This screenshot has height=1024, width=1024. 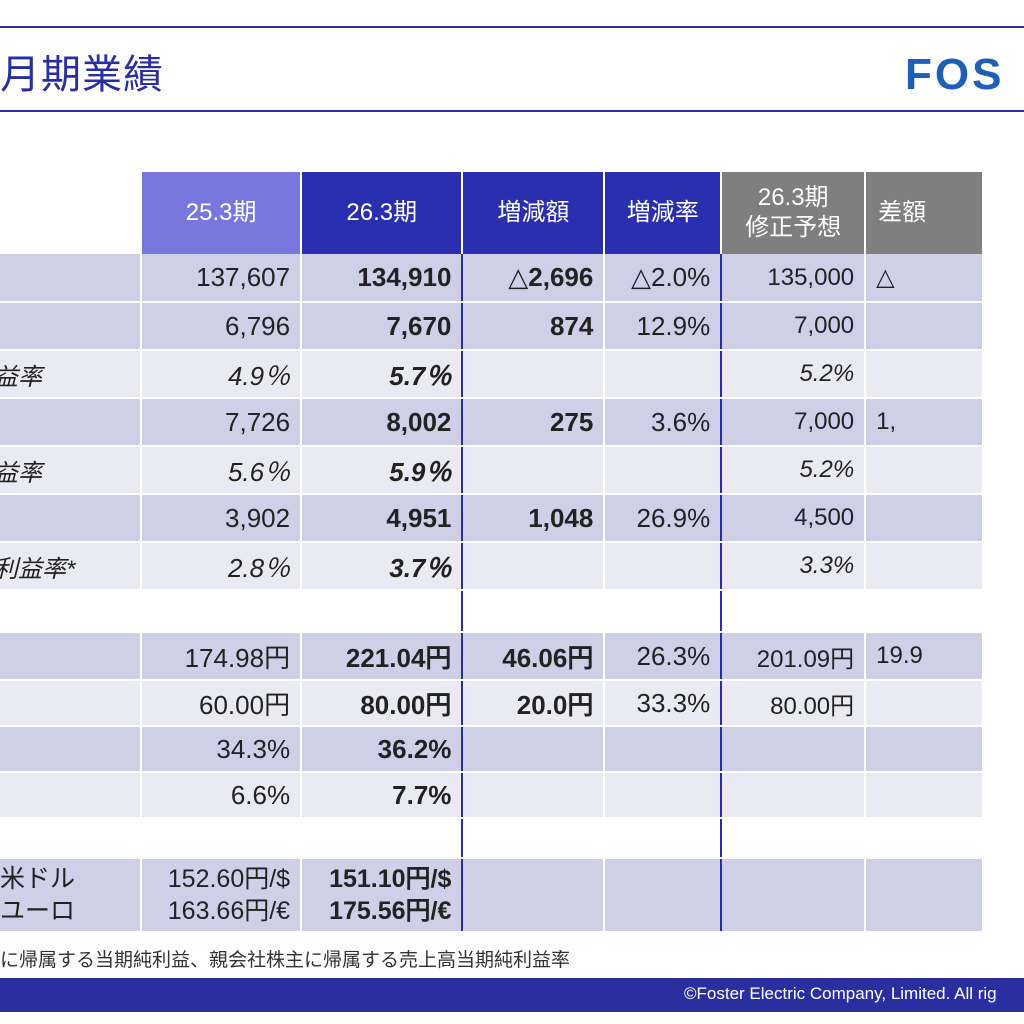 What do you see at coordinates (663, 213) in the screenshot?
I see `col-header-change-rate: 増減率` at bounding box center [663, 213].